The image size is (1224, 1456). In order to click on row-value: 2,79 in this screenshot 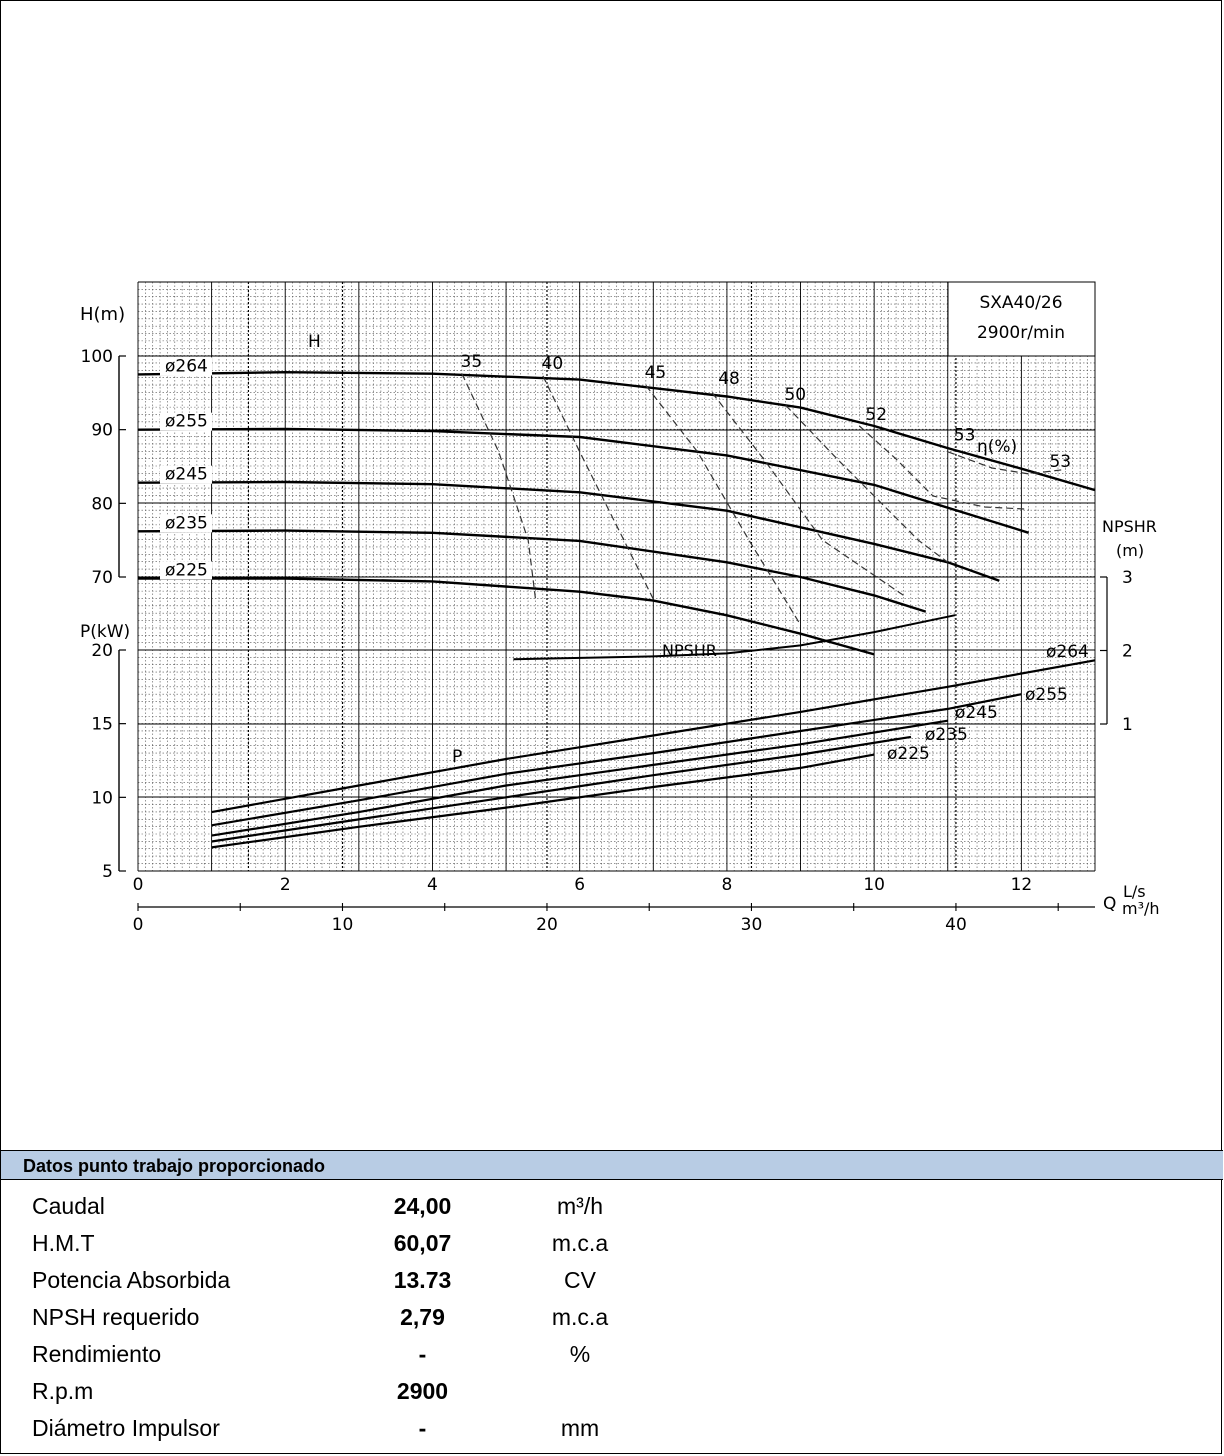, I will do `click(422, 1317)`.